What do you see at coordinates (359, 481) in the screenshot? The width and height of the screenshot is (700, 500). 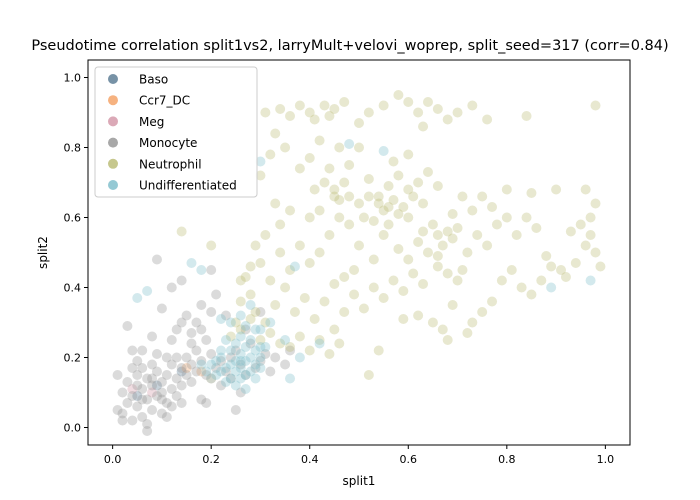 I see `x-axis-label: split1` at bounding box center [359, 481].